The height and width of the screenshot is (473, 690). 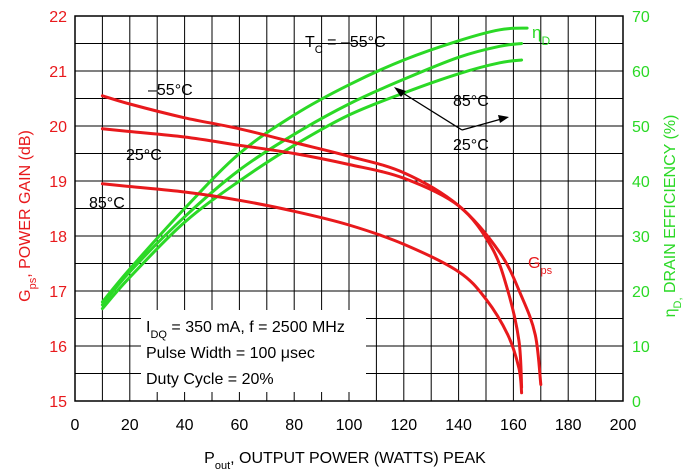 I want to click on x-tick-label: 180, so click(x=568, y=425).